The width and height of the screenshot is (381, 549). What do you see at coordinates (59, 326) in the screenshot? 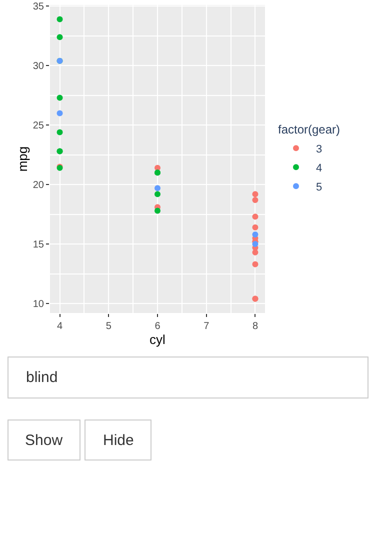
I see `x-tick-label: 4` at bounding box center [59, 326].